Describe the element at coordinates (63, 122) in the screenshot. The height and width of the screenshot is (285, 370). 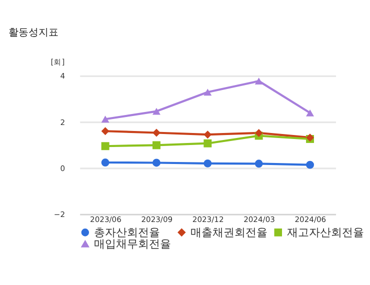
I see `y-tick-label: 2` at that location.